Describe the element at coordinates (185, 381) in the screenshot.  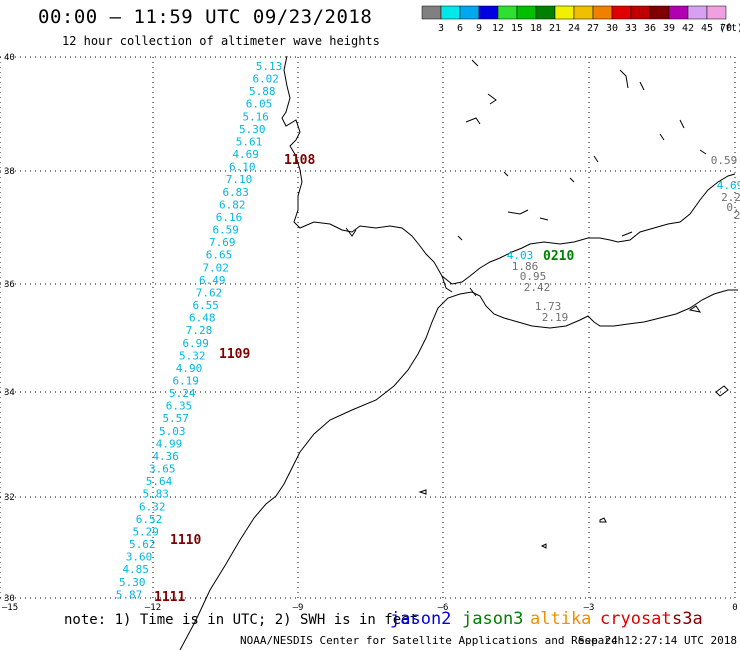
I see `wave-height-value: 6.19` at that location.